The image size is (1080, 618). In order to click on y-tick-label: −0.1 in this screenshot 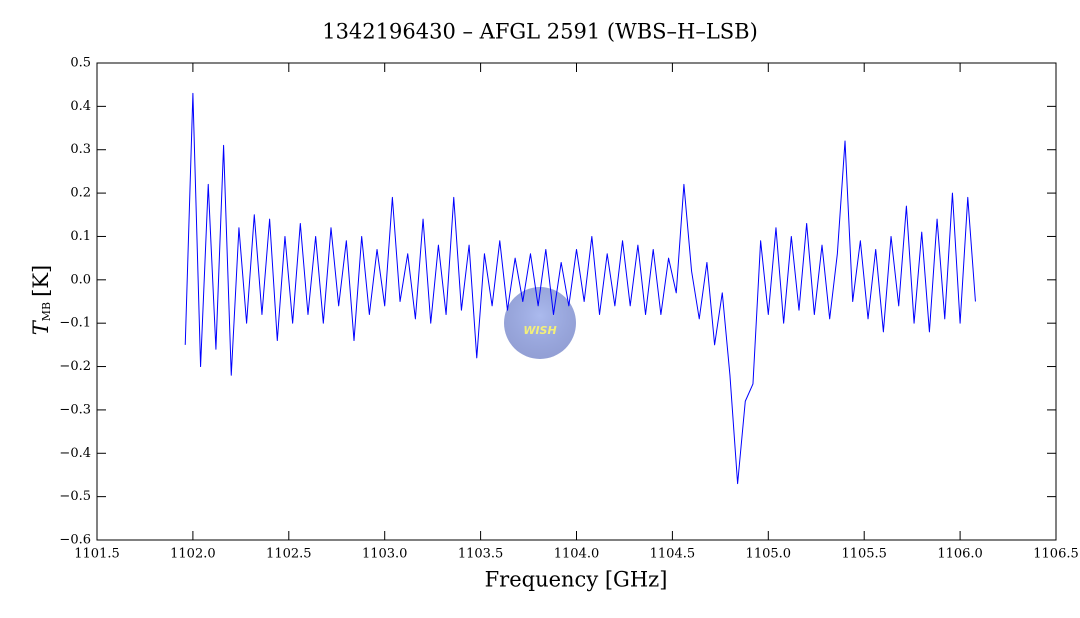, I will do `click(75, 323)`.